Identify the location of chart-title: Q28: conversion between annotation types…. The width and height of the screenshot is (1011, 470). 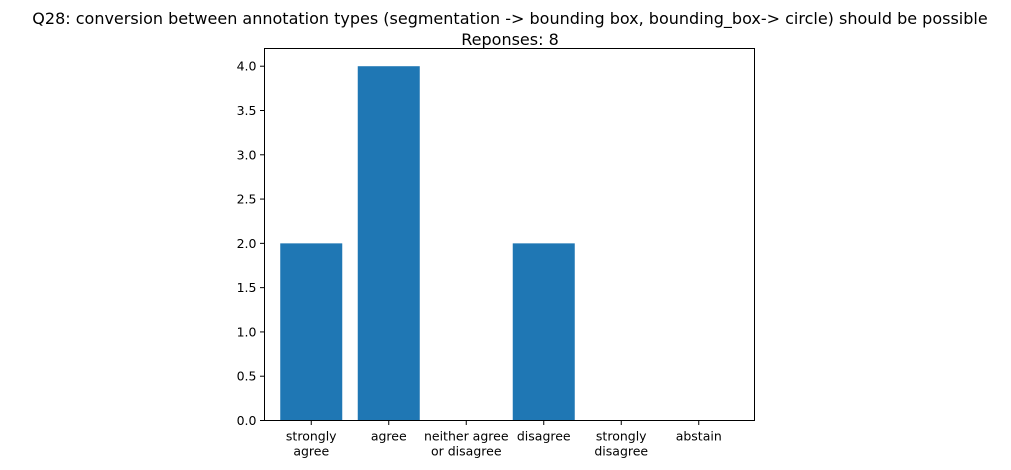
(509, 19).